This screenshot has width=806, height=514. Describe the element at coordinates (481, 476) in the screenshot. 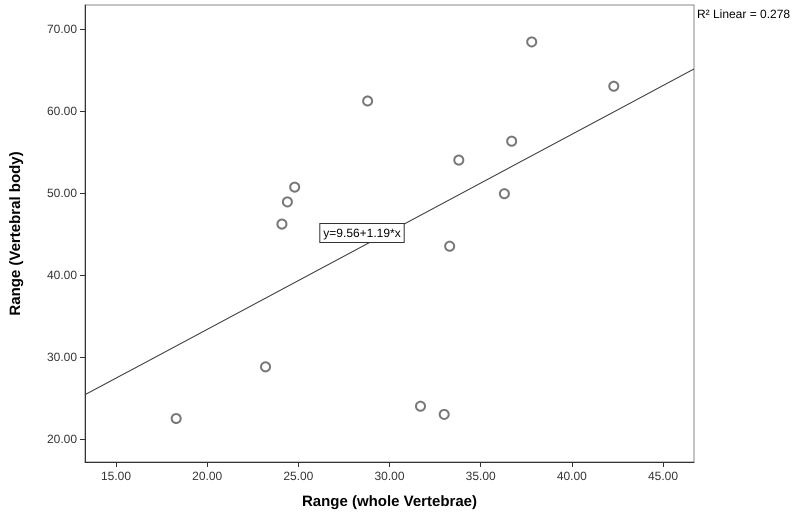

I see `x-tick-label: 35.00` at that location.